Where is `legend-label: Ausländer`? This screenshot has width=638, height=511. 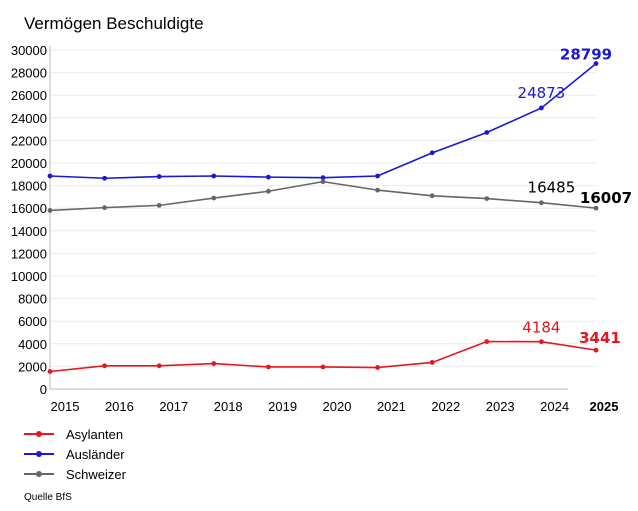
legend-label: Ausländer is located at coordinates (95, 454).